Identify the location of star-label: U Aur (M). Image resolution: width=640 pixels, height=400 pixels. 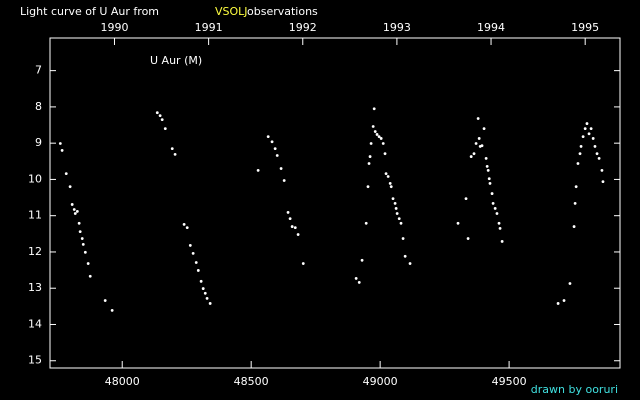
(176, 60).